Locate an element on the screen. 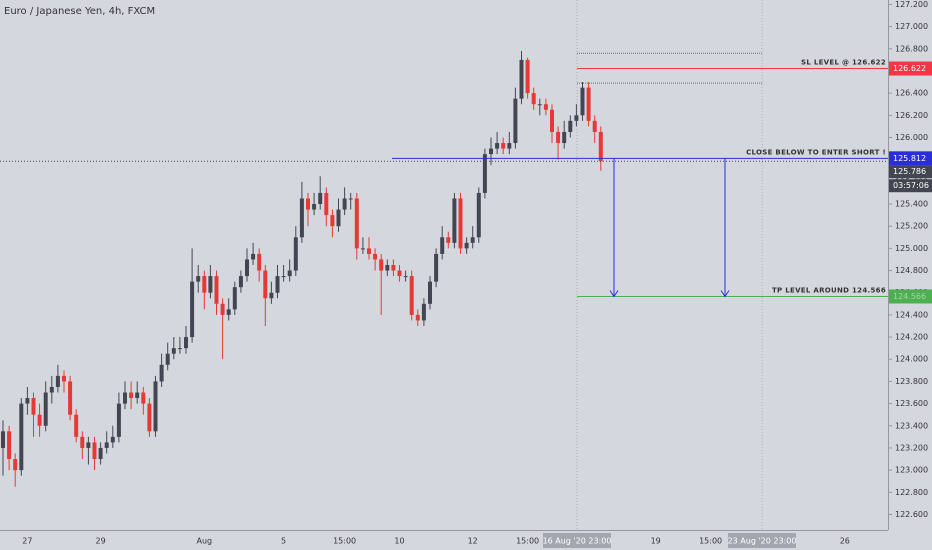 This screenshot has height=550, width=932. range-label: 16 Aug '20 23:00 is located at coordinates (577, 541).